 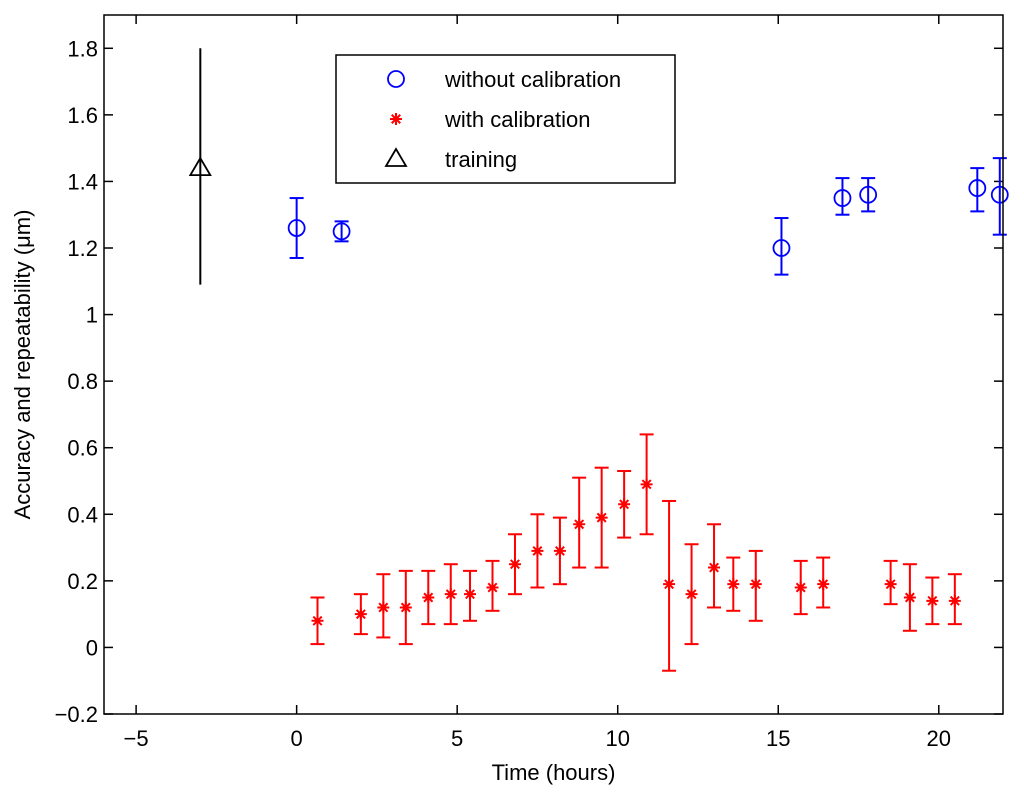 I want to click on x-tick-label: 10, so click(x=617, y=738).